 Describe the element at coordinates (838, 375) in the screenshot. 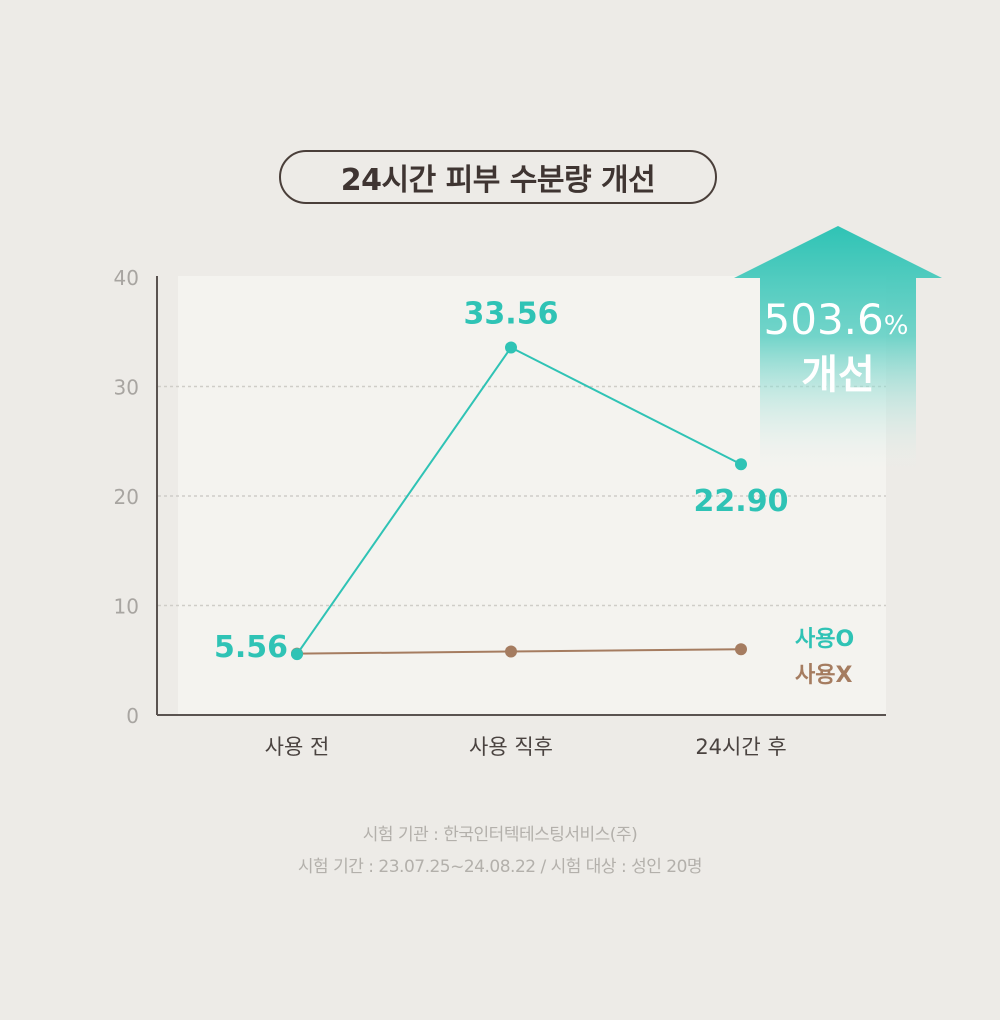

I see `improvement-label: 개선` at that location.